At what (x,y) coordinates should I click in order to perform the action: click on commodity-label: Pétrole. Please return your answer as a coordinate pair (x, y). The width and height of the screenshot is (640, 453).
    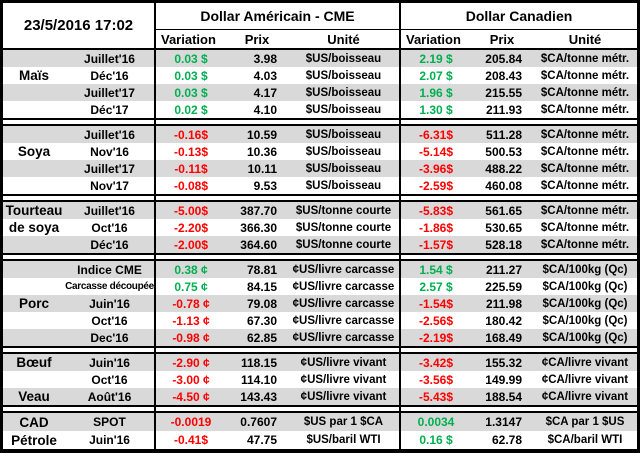
    Looking at the image, I should click on (34, 440).